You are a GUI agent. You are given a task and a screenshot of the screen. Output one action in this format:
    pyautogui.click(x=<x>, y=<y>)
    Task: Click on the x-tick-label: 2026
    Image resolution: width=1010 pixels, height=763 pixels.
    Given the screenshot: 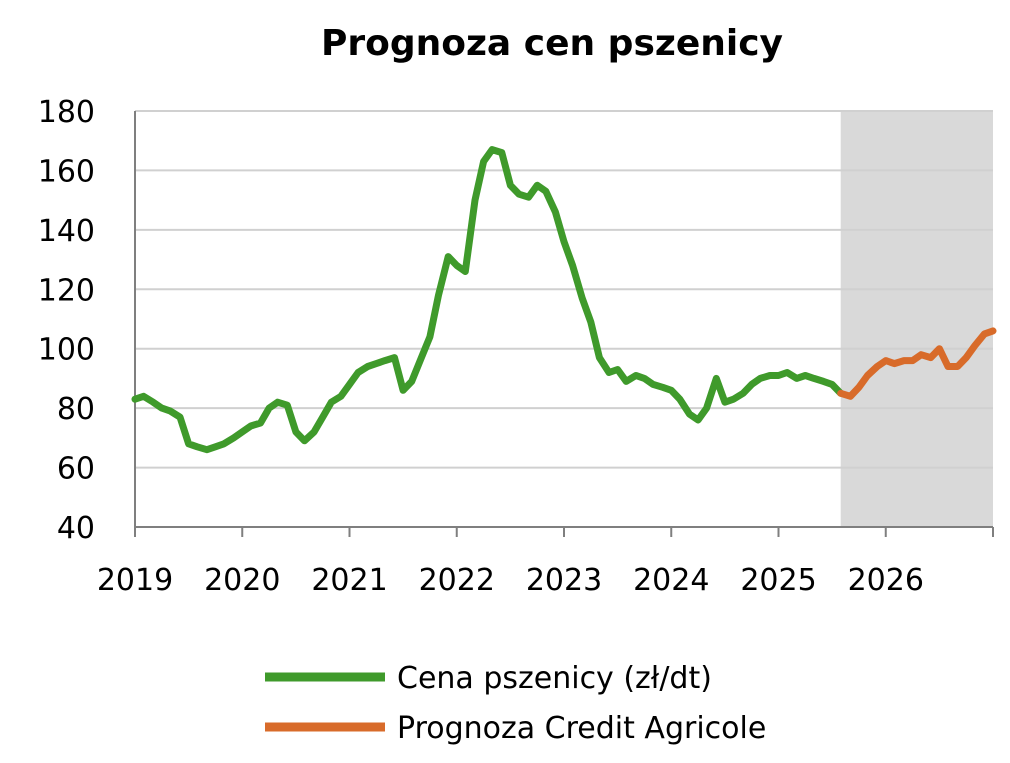 What is the action you would take?
    pyautogui.click(x=886, y=580)
    